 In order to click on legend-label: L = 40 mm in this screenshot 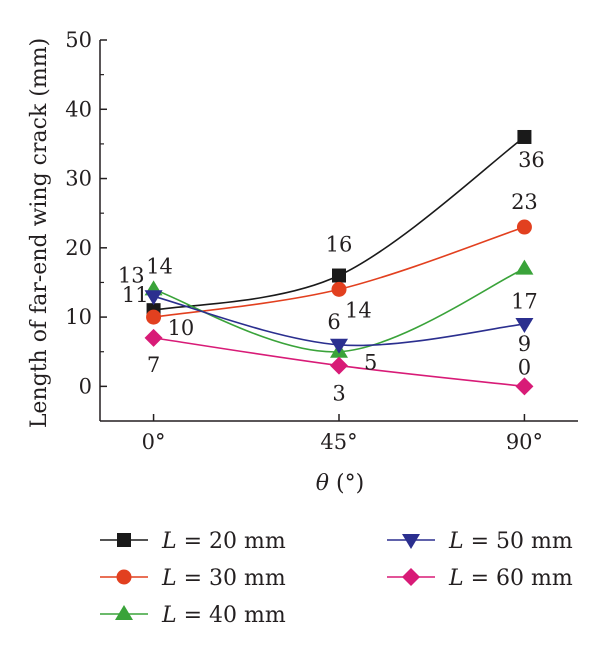, I will do `click(223, 615)`.